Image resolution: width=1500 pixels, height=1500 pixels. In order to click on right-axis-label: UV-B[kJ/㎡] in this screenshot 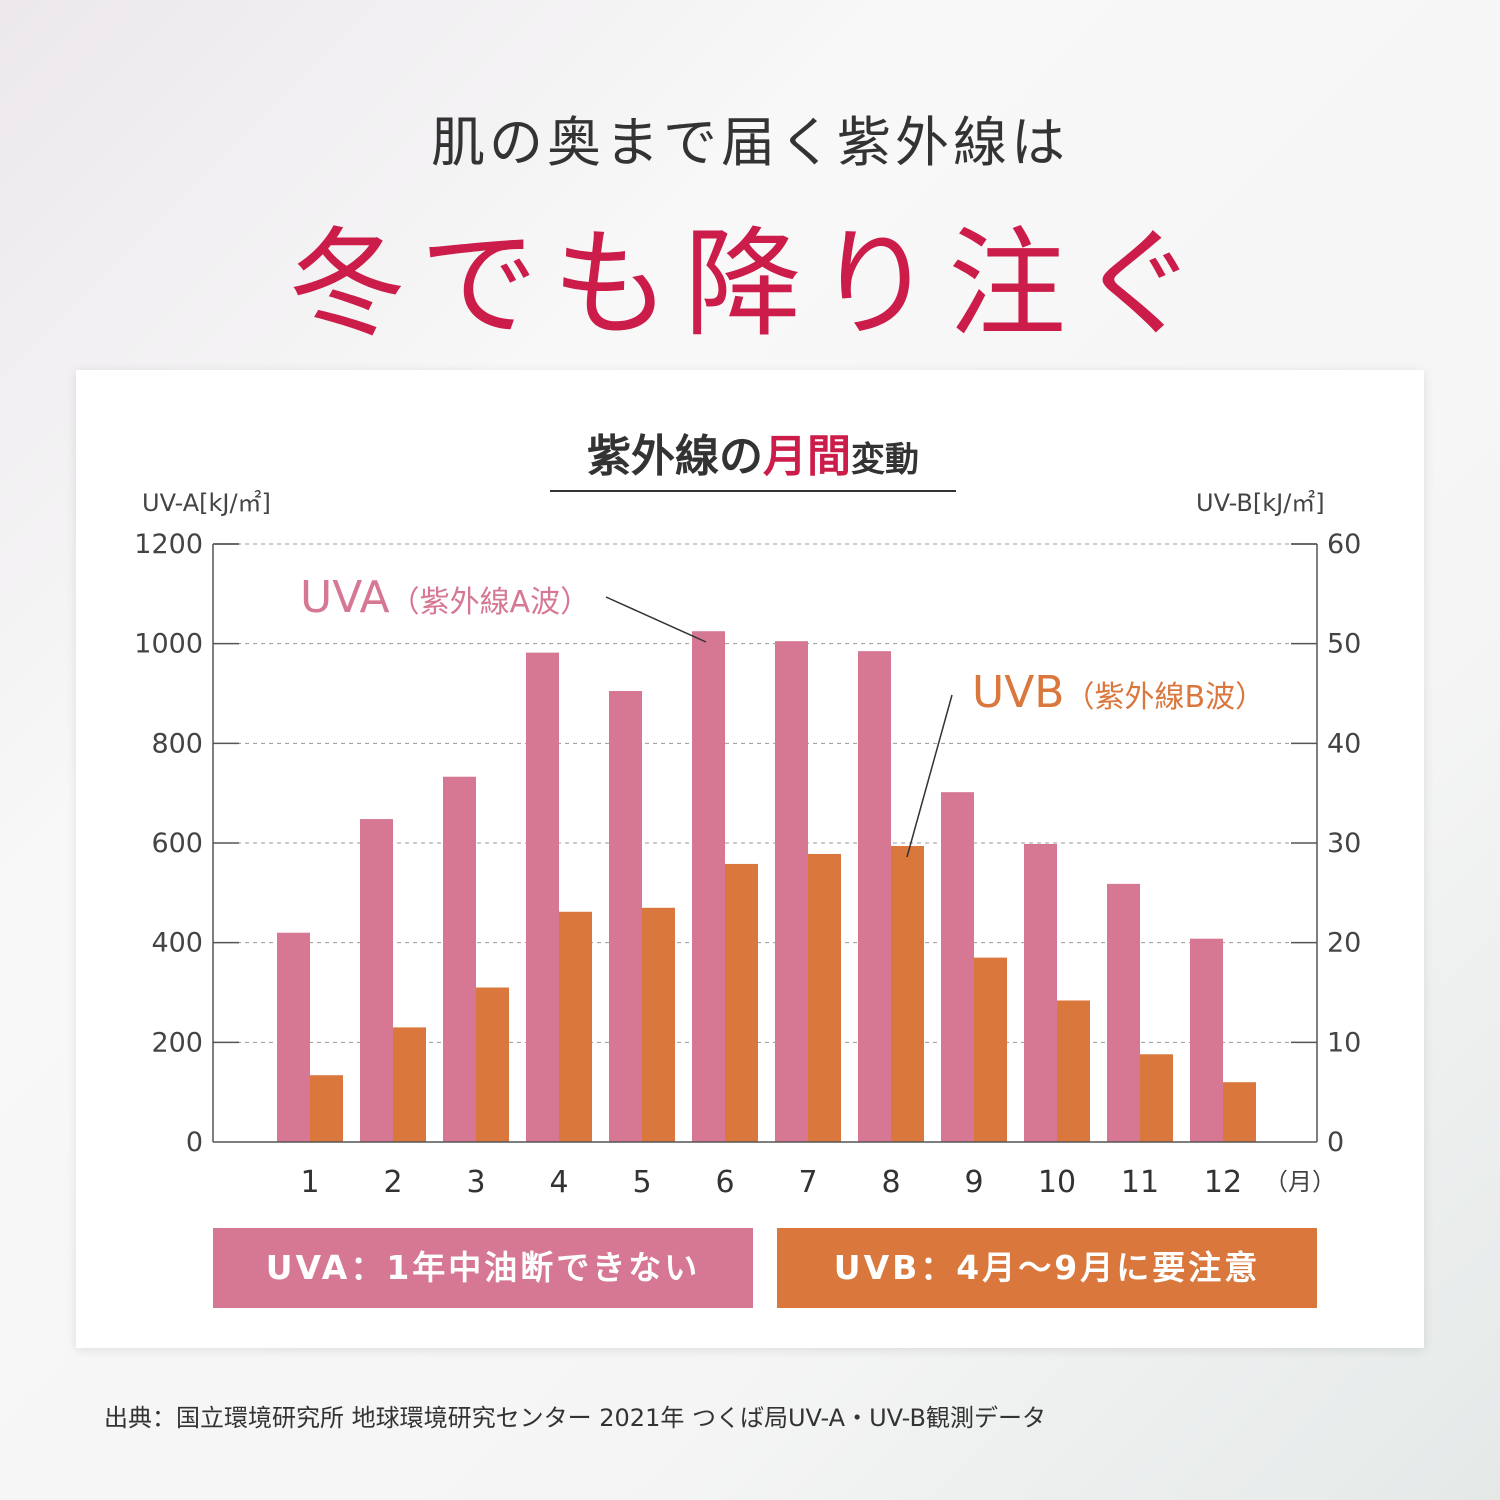, I will do `click(1260, 503)`.